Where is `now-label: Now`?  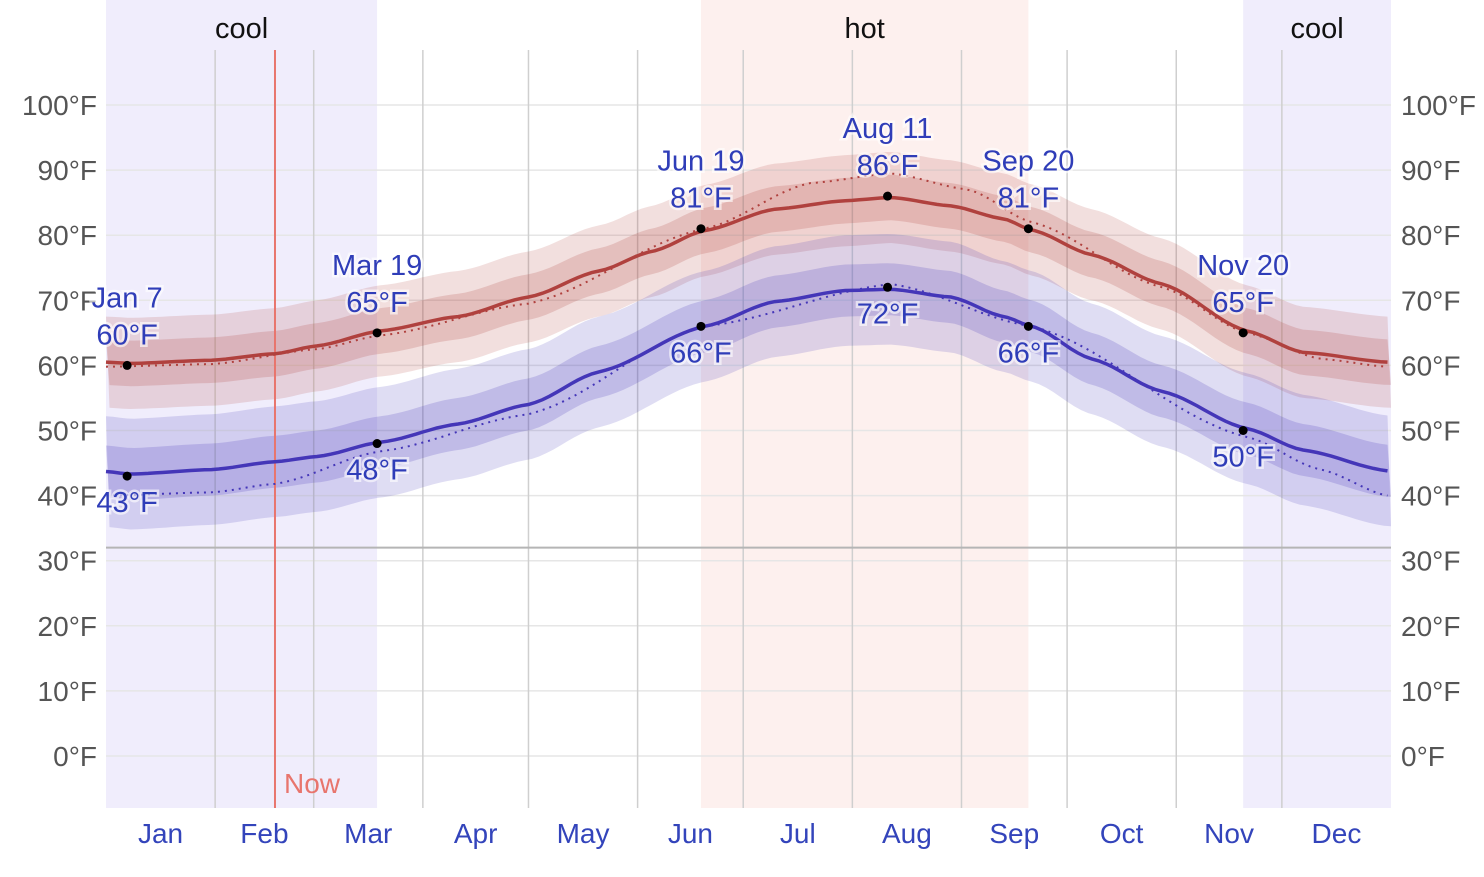 now-label: Now is located at coordinates (312, 783).